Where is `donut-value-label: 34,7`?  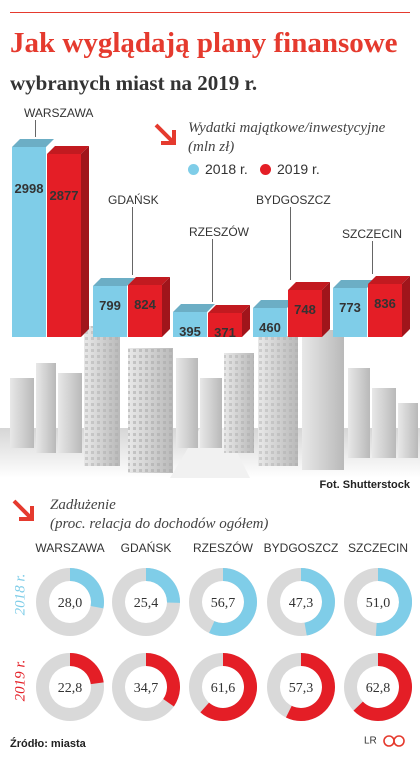
donut-value-label: 34,7 is located at coordinates (146, 688).